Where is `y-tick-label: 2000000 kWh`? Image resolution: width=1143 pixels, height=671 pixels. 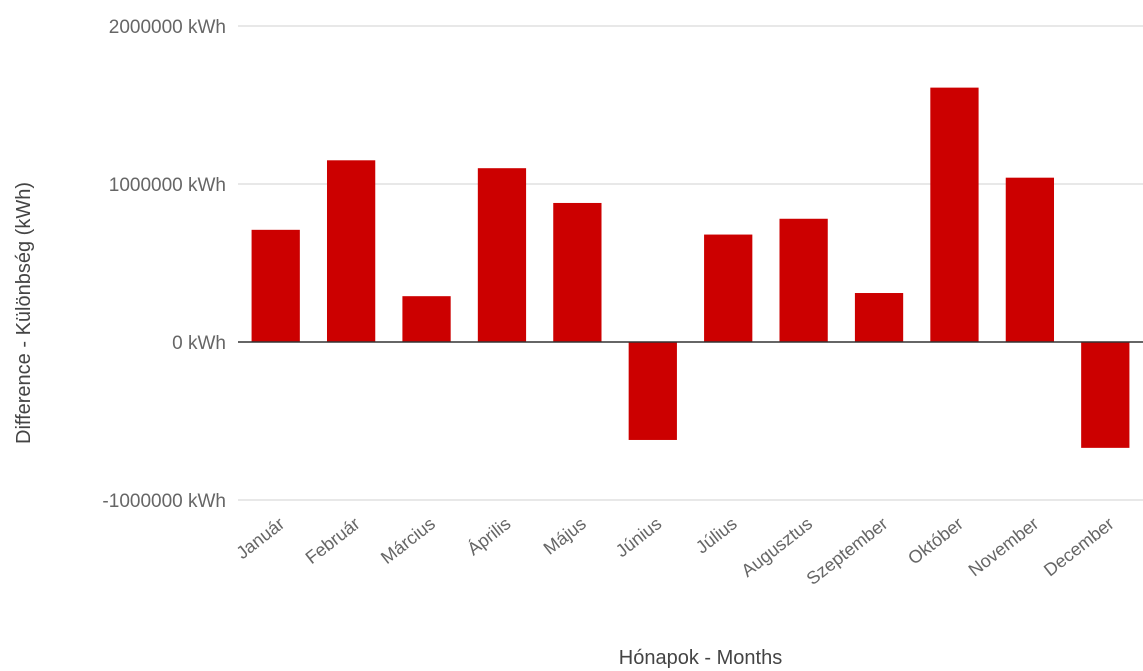
y-tick-label: 2000000 kWh is located at coordinates (167, 27).